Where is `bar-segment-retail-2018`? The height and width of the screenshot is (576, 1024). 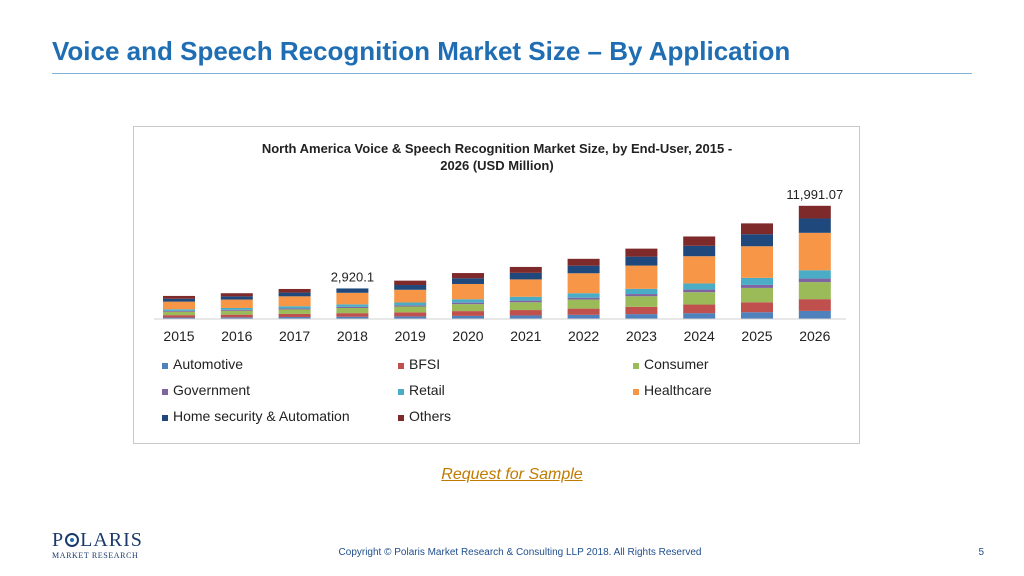 bar-segment-retail-2018 is located at coordinates (352, 305).